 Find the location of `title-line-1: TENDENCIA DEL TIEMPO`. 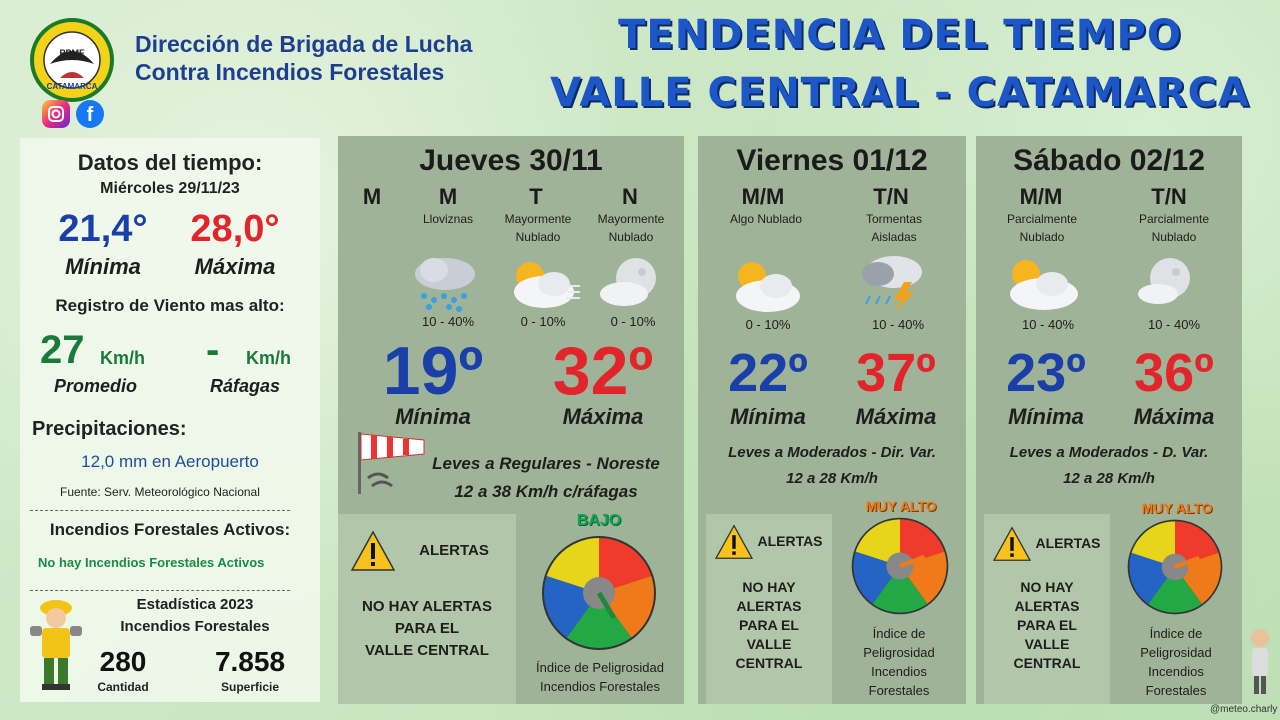

title-line-1: TENDENCIA DEL TIEMPO is located at coordinates (900, 35).